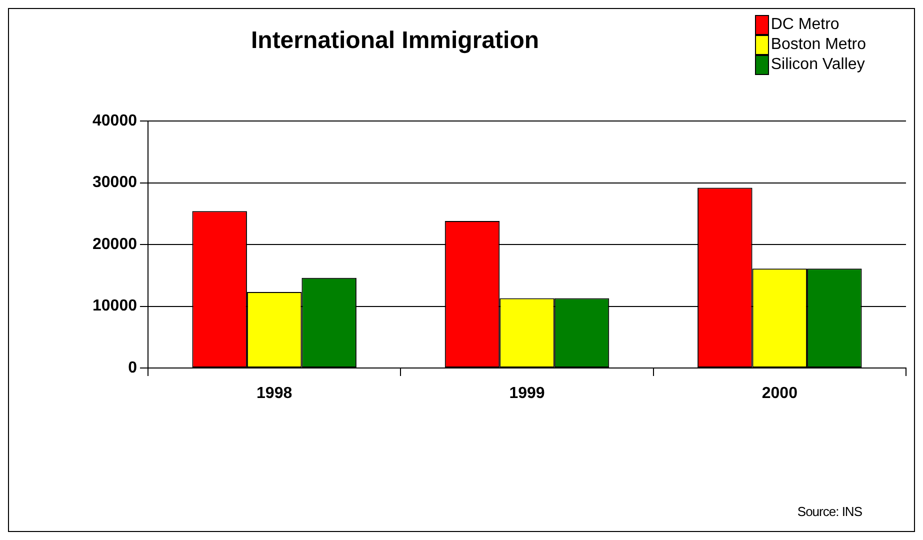 This screenshot has height=540, width=923. What do you see at coordinates (780, 393) in the screenshot?
I see `x-tick-label: 2000` at bounding box center [780, 393].